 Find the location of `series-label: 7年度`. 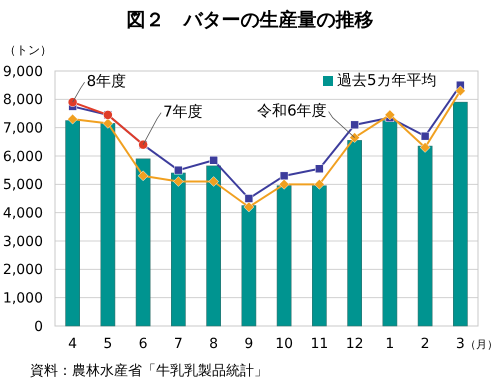

series-label: 7年度 is located at coordinates (183, 111).